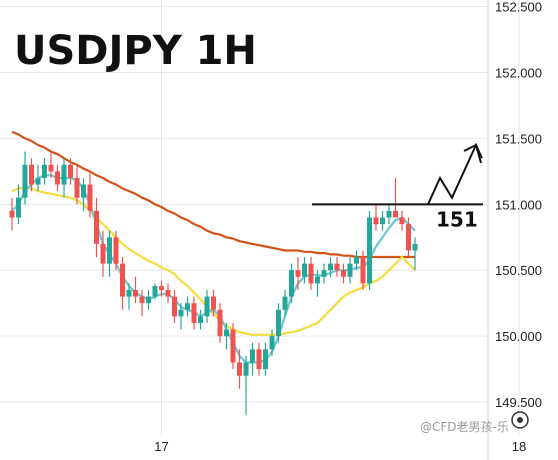  Describe the element at coordinates (472, 153) in the screenshot. I see `arrow-head` at that location.